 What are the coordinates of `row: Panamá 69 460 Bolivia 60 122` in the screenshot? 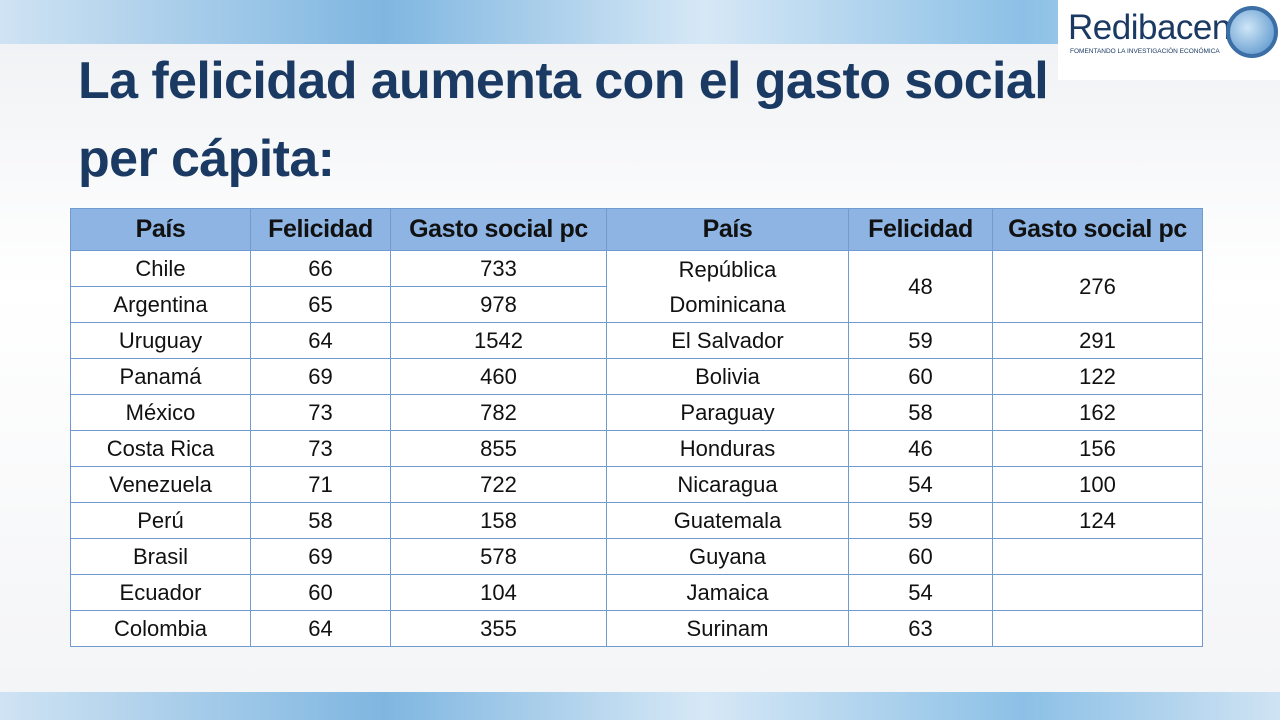 It's located at (636, 376).